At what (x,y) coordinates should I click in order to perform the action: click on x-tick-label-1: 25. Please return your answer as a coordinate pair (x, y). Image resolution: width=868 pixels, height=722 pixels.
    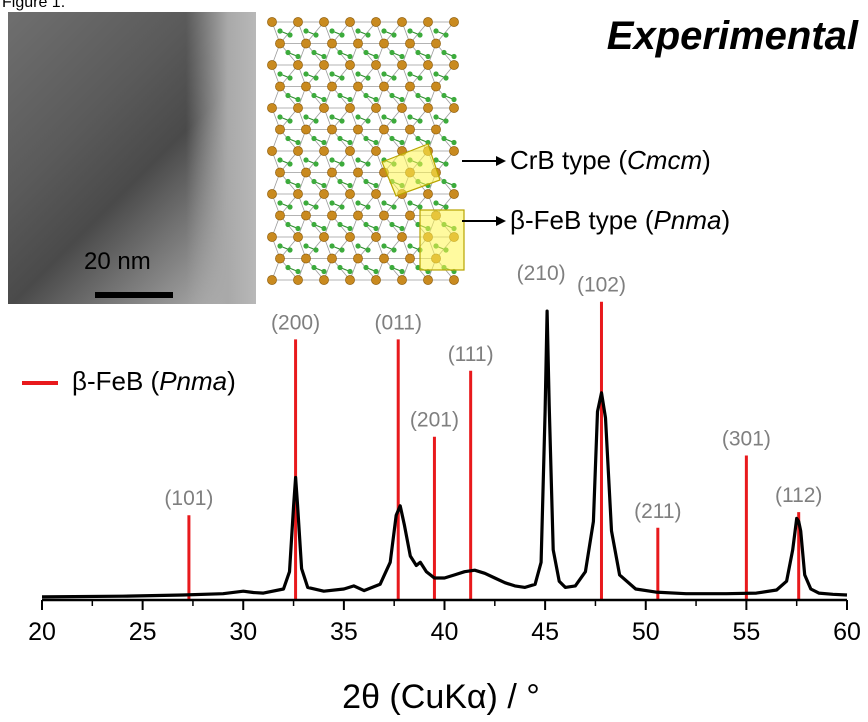
    Looking at the image, I should click on (143, 632).